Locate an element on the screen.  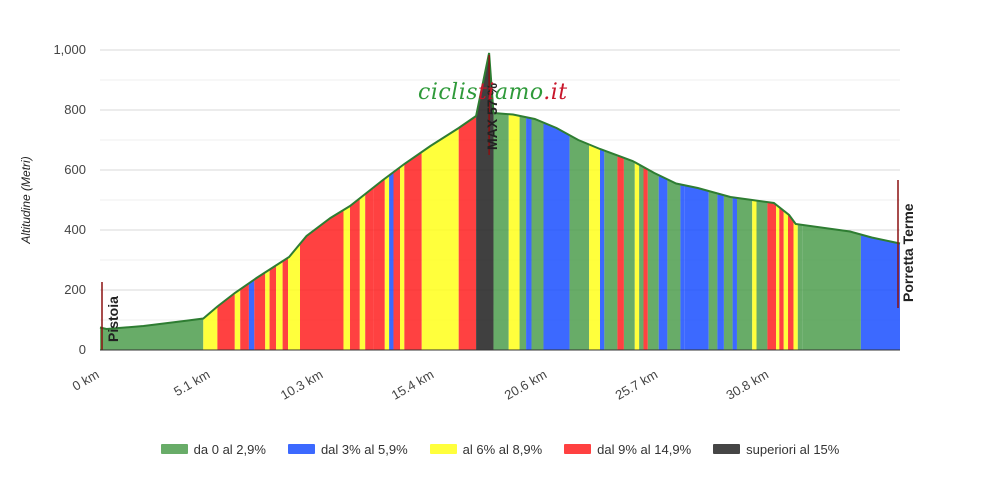
legend-item: dal 9% al 14,9% is located at coordinates (627, 449).